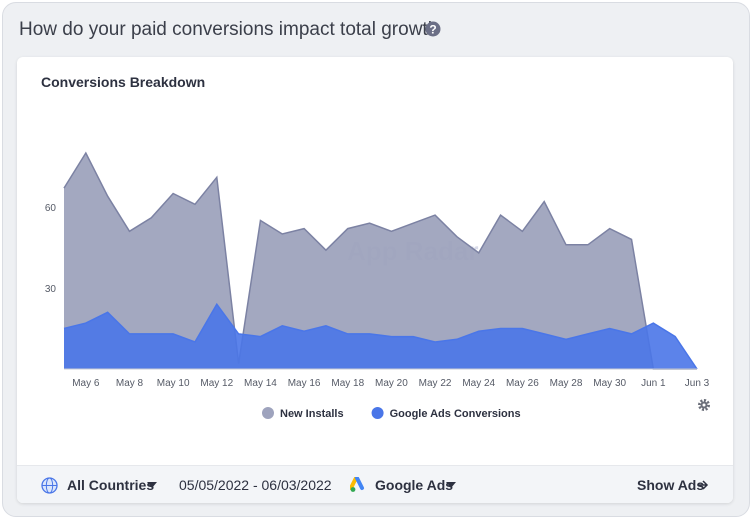 Image resolution: width=756 pixels, height=523 pixels. I want to click on network-select: Google Ads, so click(414, 485).